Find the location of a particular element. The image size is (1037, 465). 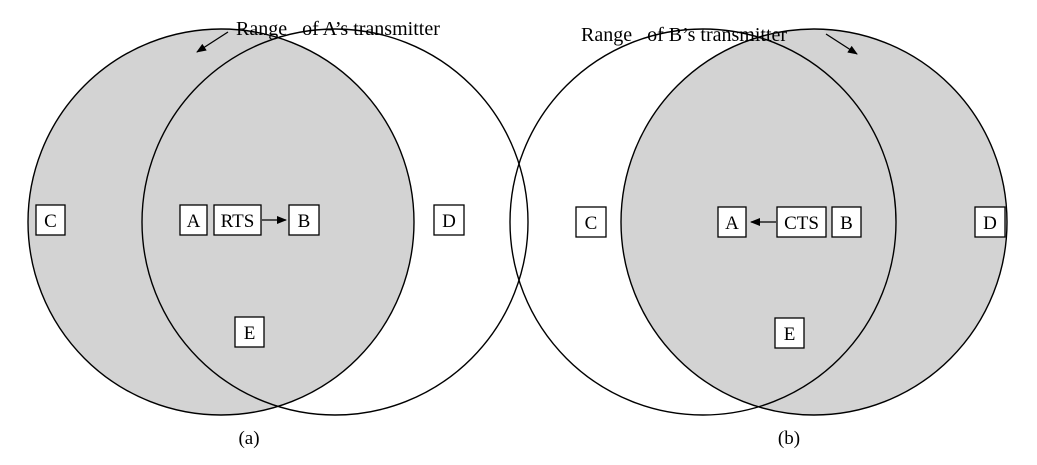

range-a-label: Range of A’s transmitter is located at coordinates (338, 29).